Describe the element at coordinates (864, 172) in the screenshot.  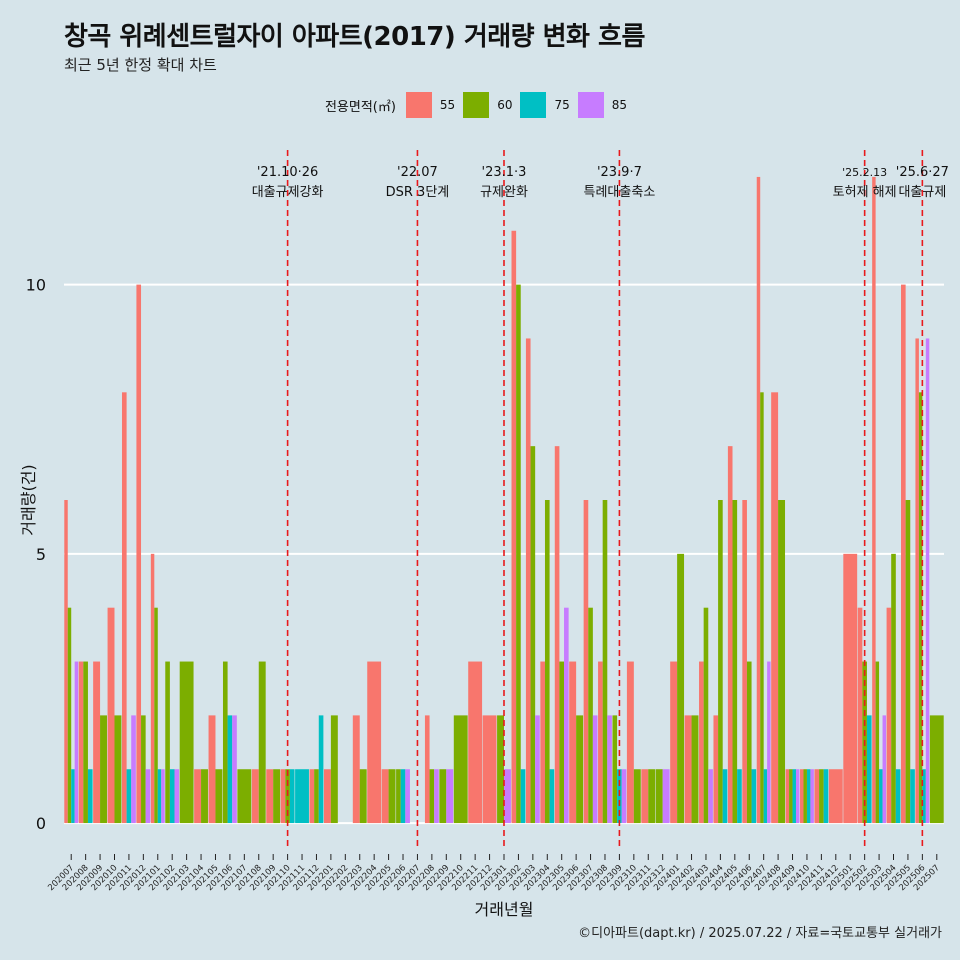
I see `event-date: '25.2.13` at that location.